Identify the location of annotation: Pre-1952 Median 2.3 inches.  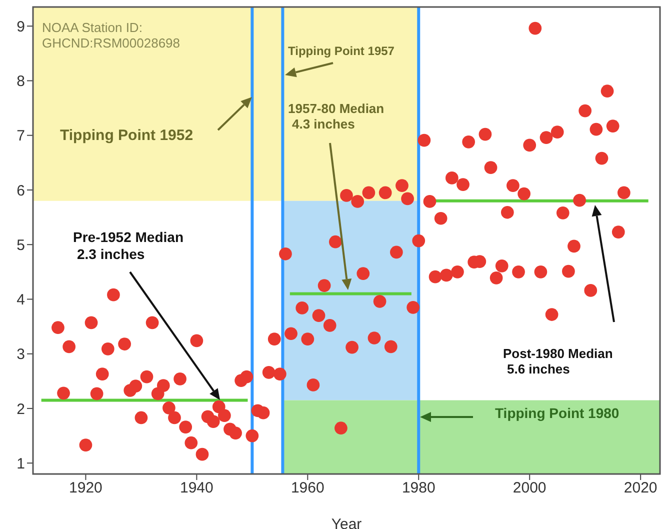
(128, 245).